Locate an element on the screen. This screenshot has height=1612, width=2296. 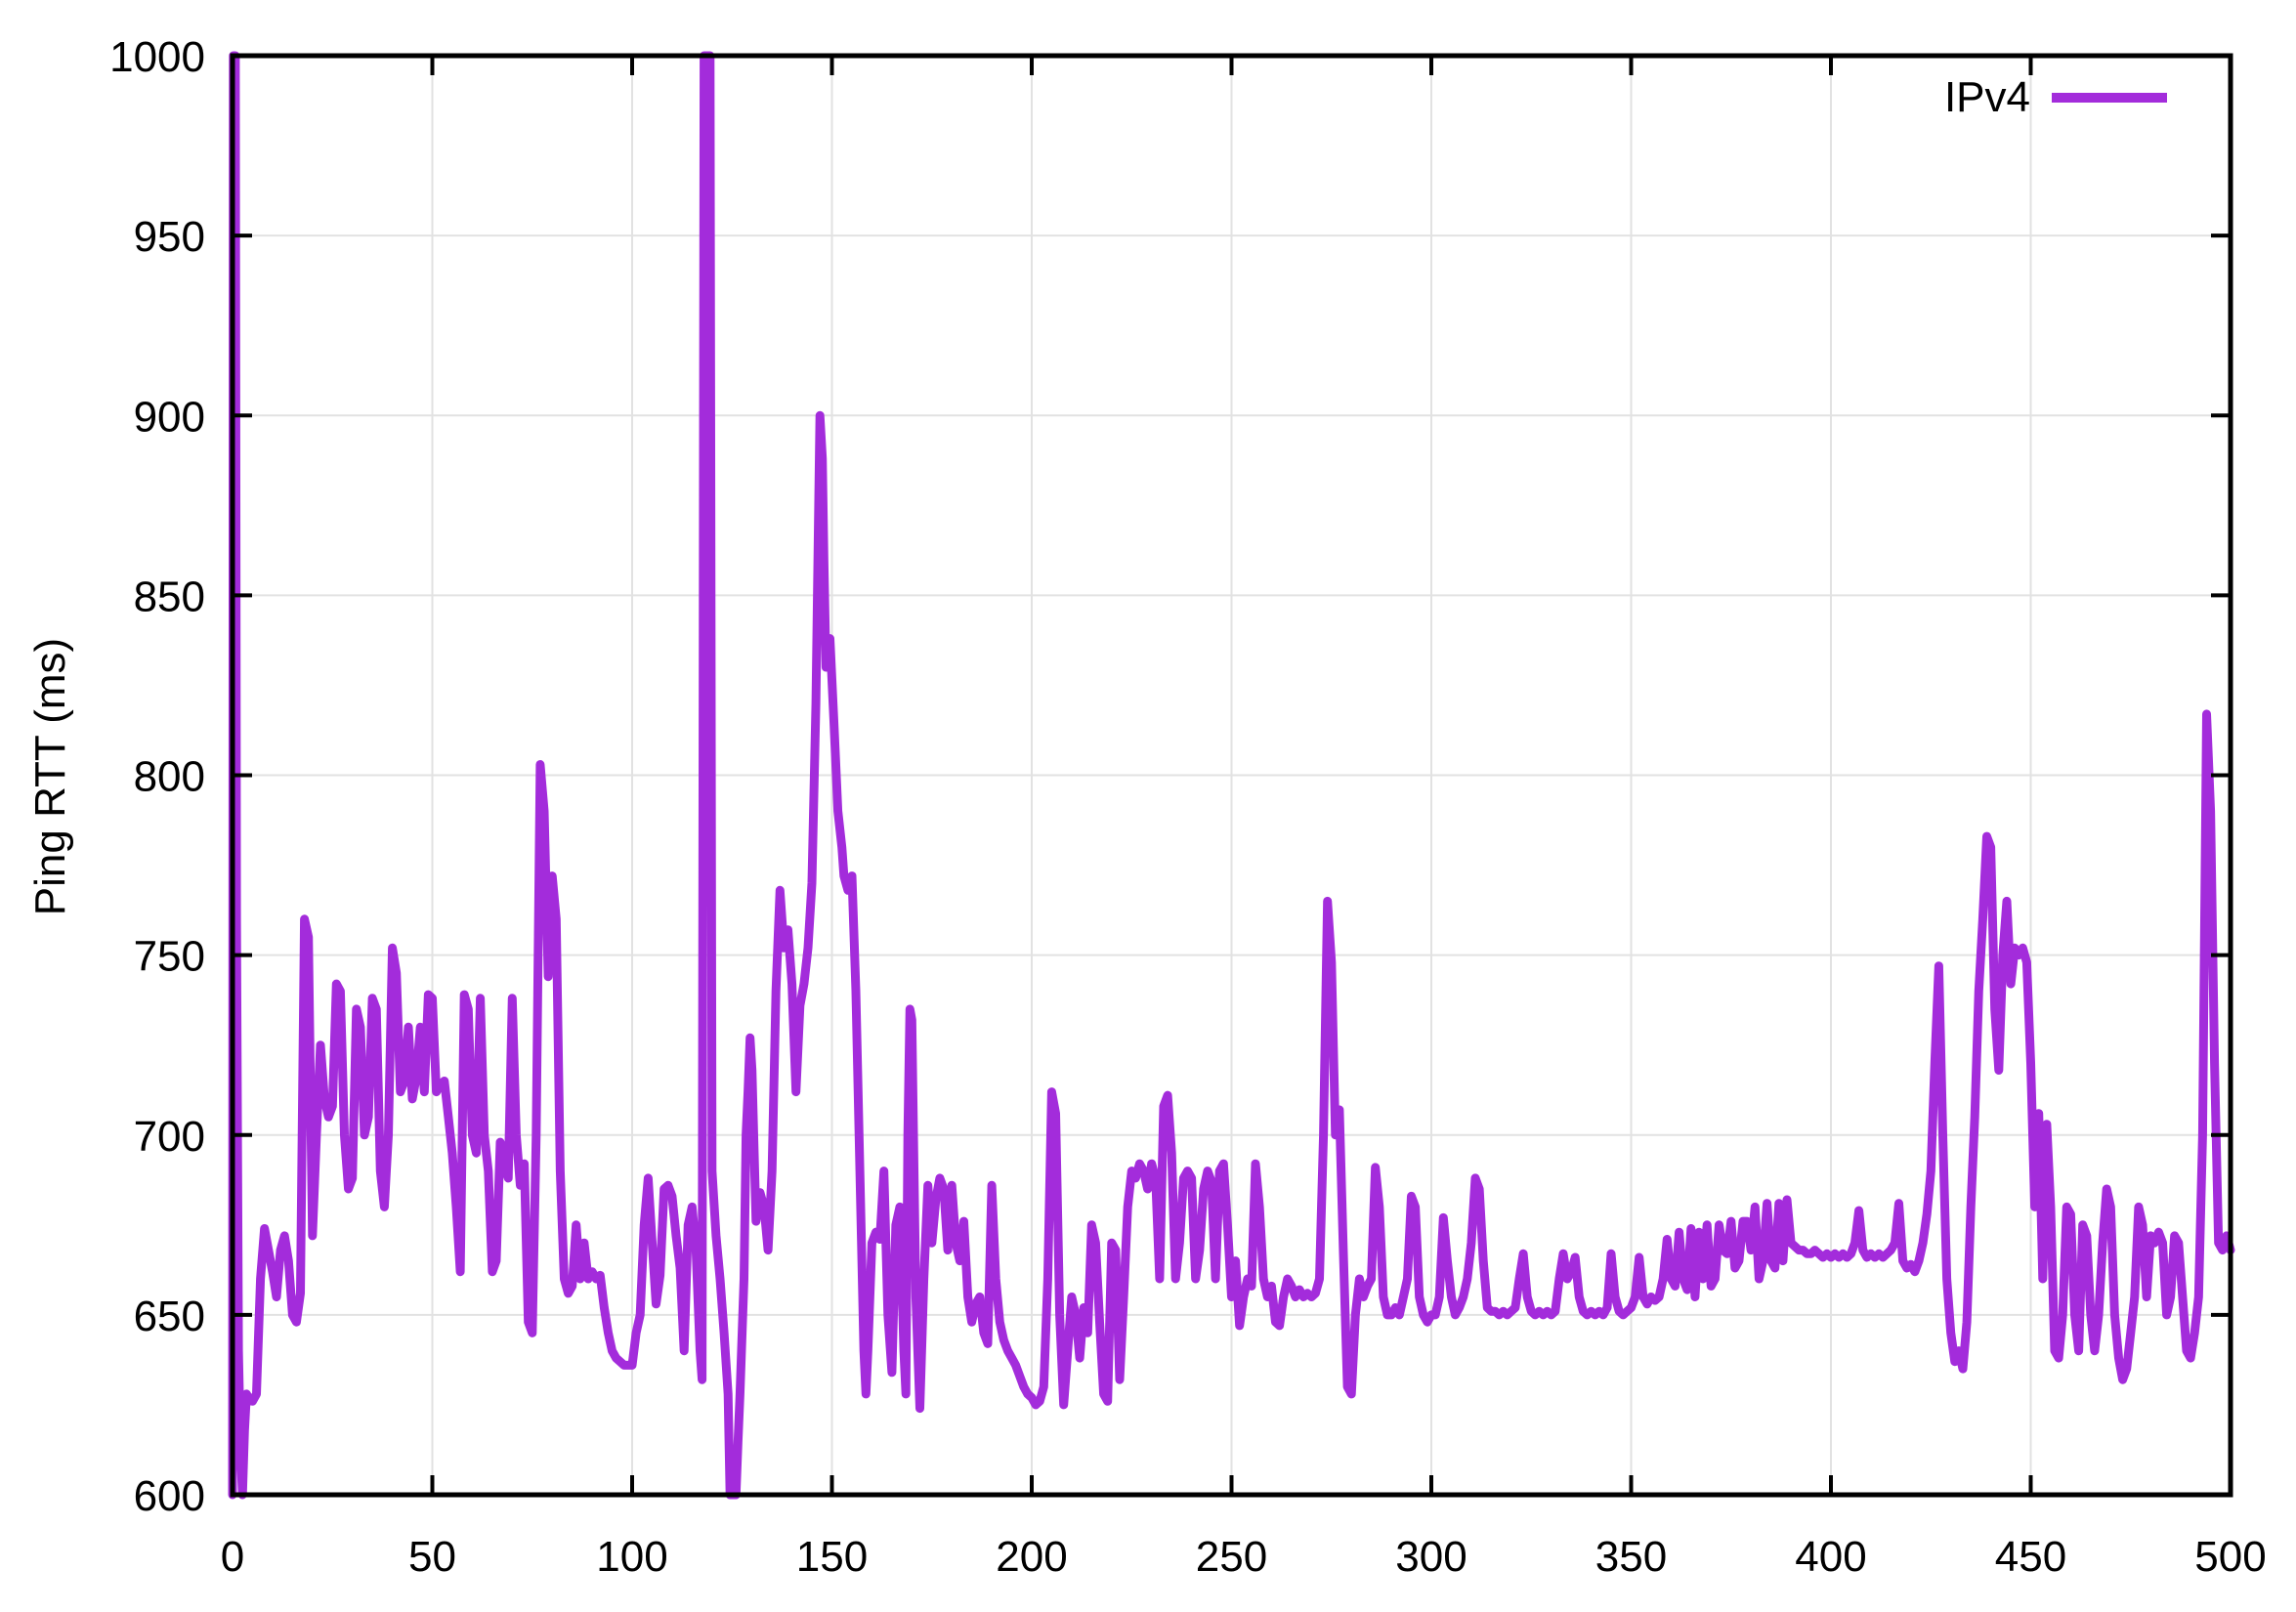
y-tick-label: 600 is located at coordinates (170, 1496).